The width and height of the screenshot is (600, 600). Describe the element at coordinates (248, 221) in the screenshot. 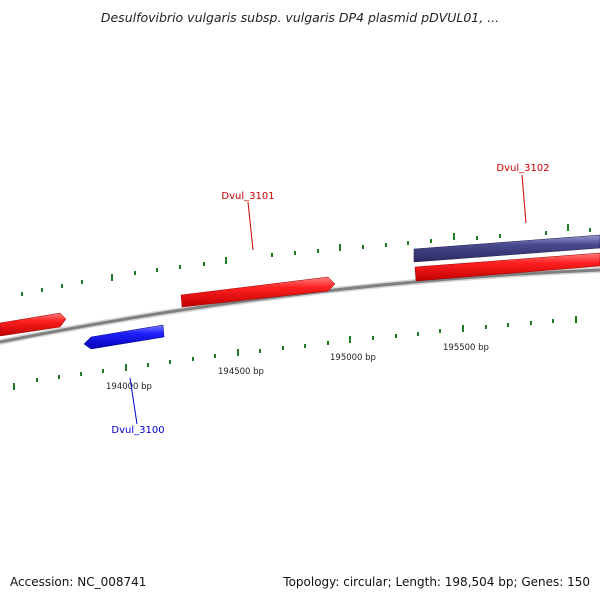

I see `gene-label-dvul-3101: Dvul_3101` at that location.